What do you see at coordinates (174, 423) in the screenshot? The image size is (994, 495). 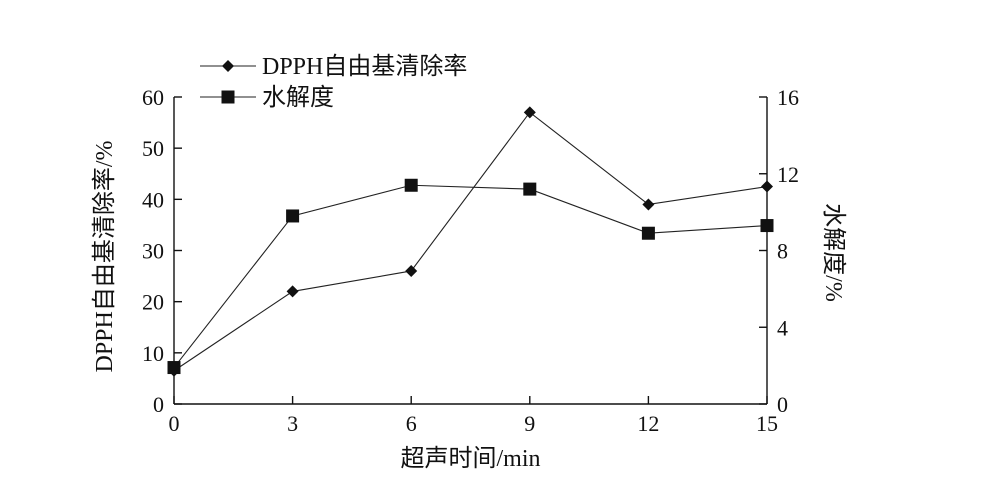 I see `x-tick-label: 0` at bounding box center [174, 423].